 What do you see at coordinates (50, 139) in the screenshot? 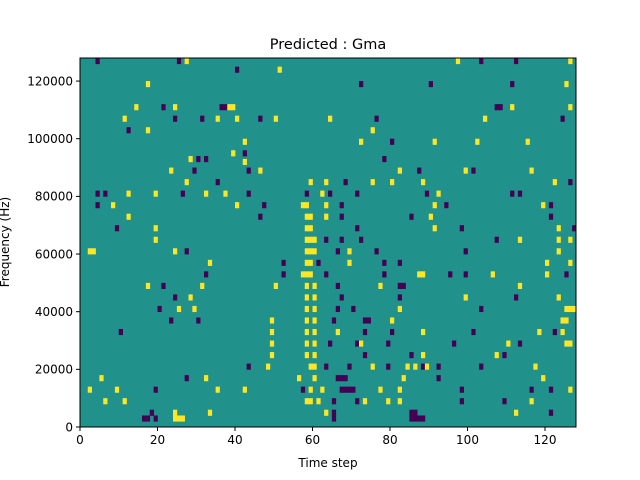
I see `y-tick-label: 100000` at bounding box center [50, 139].